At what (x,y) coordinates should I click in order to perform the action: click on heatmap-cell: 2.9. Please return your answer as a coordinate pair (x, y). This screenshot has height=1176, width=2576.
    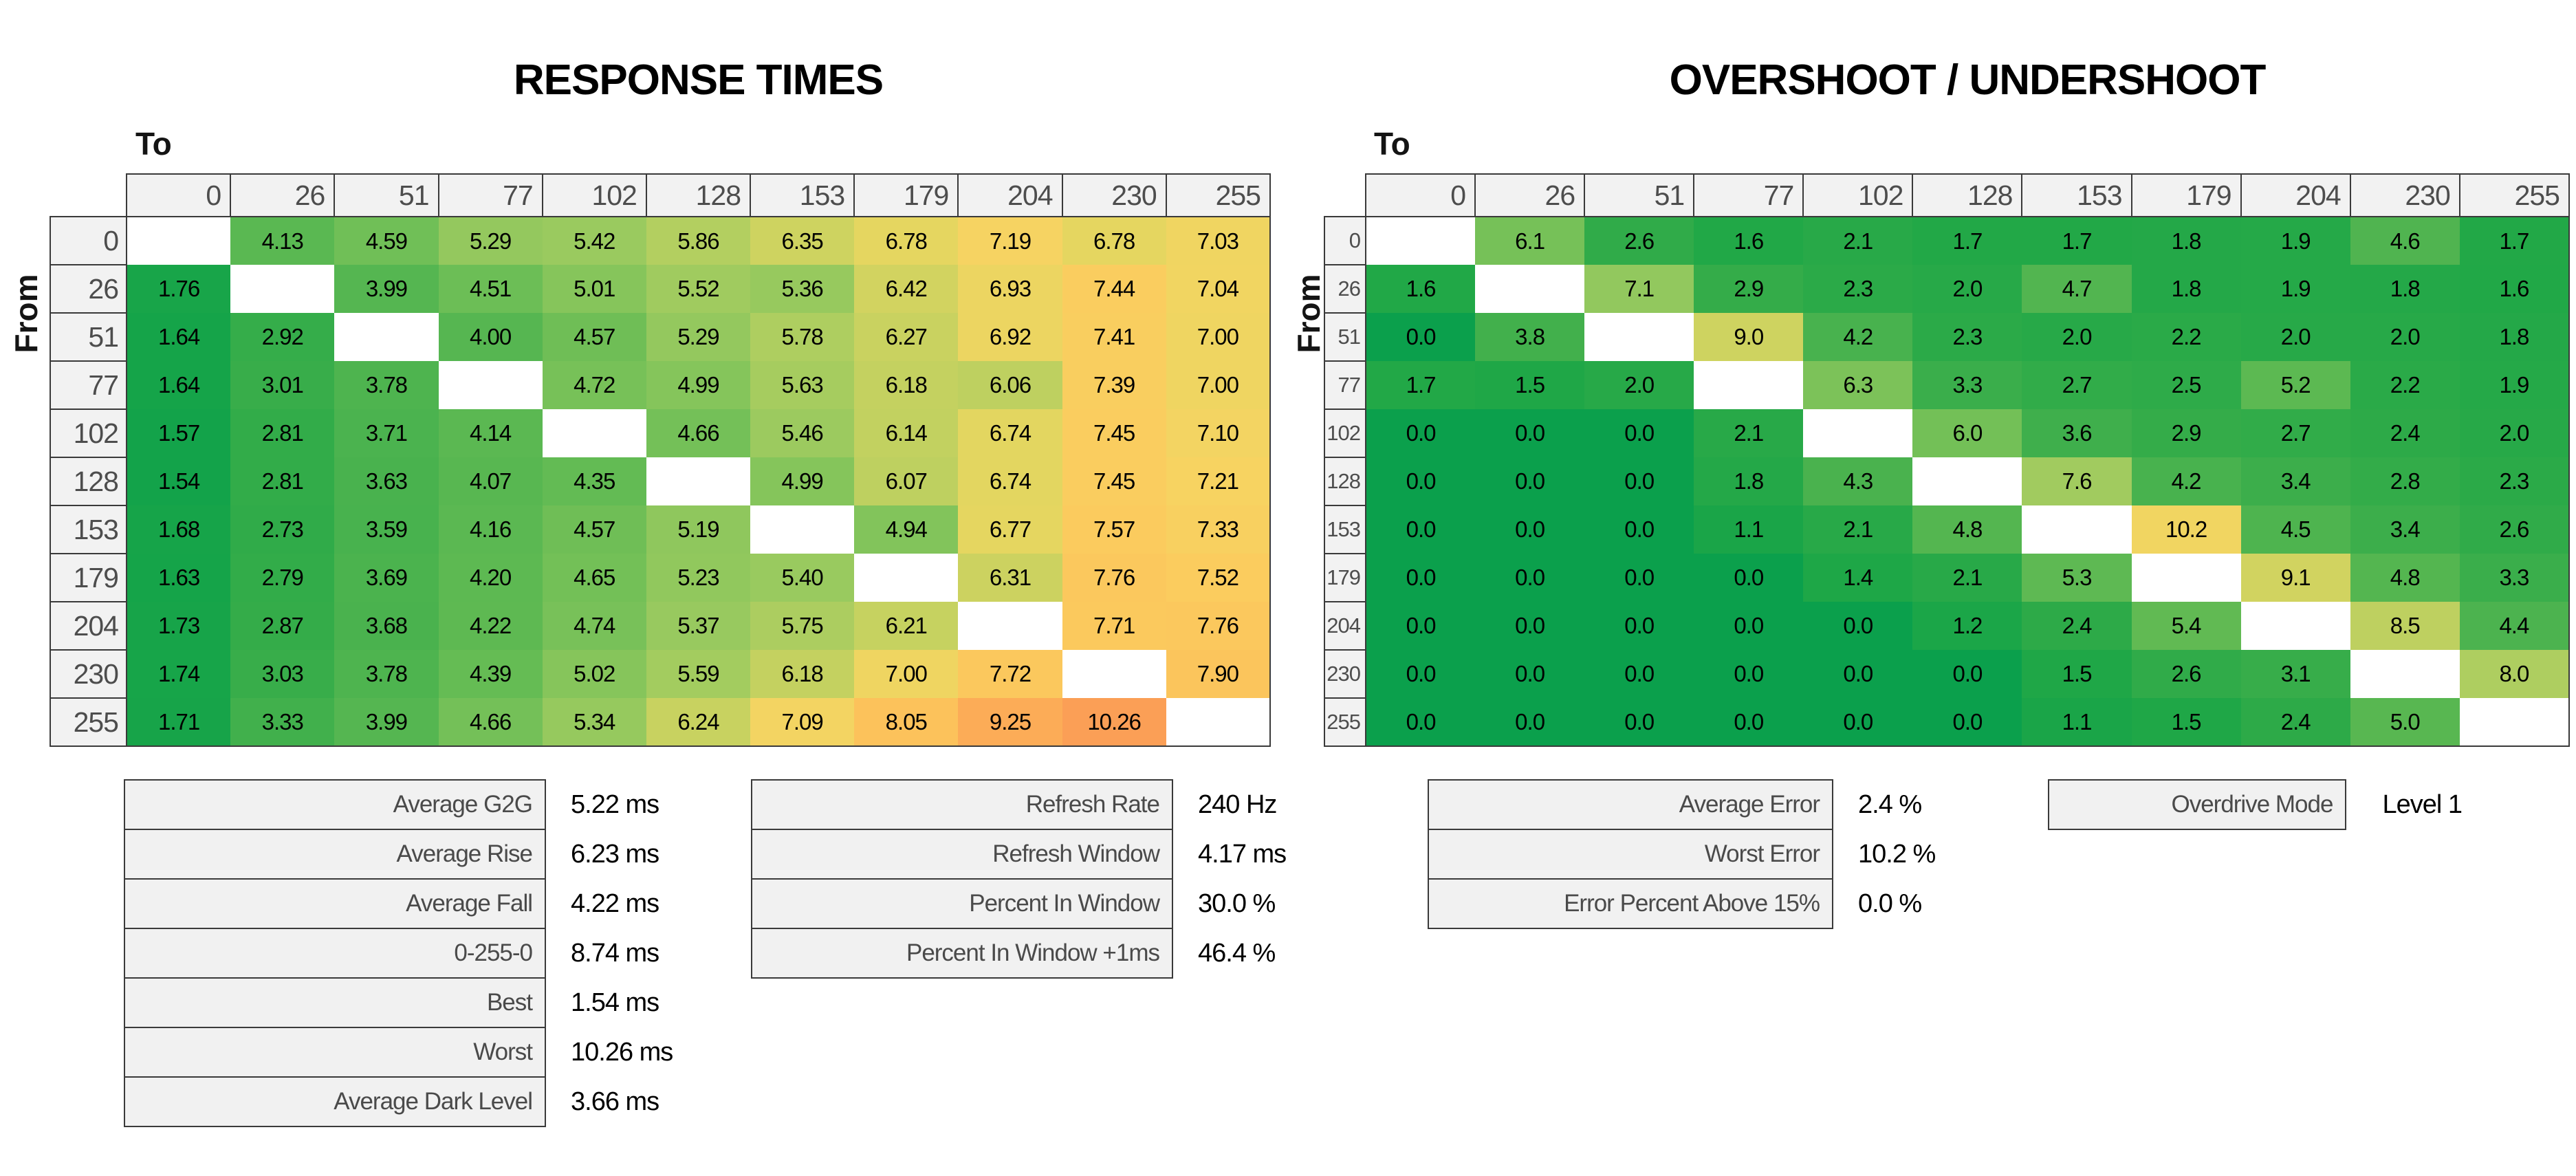
    Looking at the image, I should click on (1749, 289).